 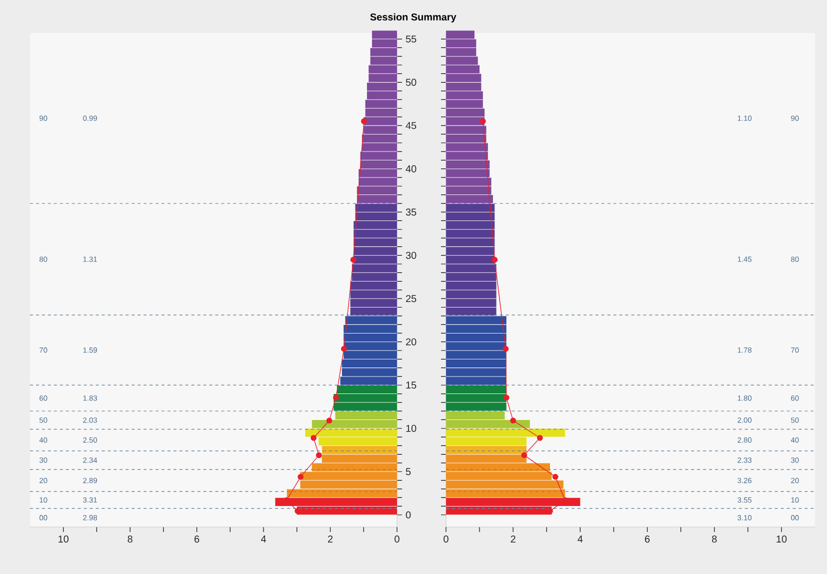 What do you see at coordinates (411, 342) in the screenshot?
I see `y-tick-label: 20` at bounding box center [411, 342].